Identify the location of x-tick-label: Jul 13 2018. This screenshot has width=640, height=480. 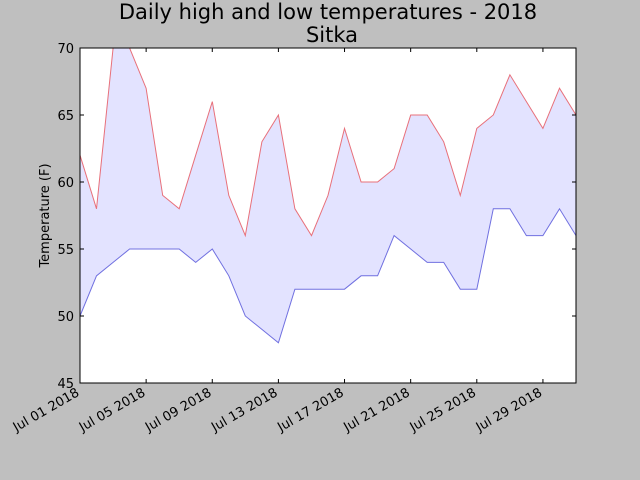
(244, 410).